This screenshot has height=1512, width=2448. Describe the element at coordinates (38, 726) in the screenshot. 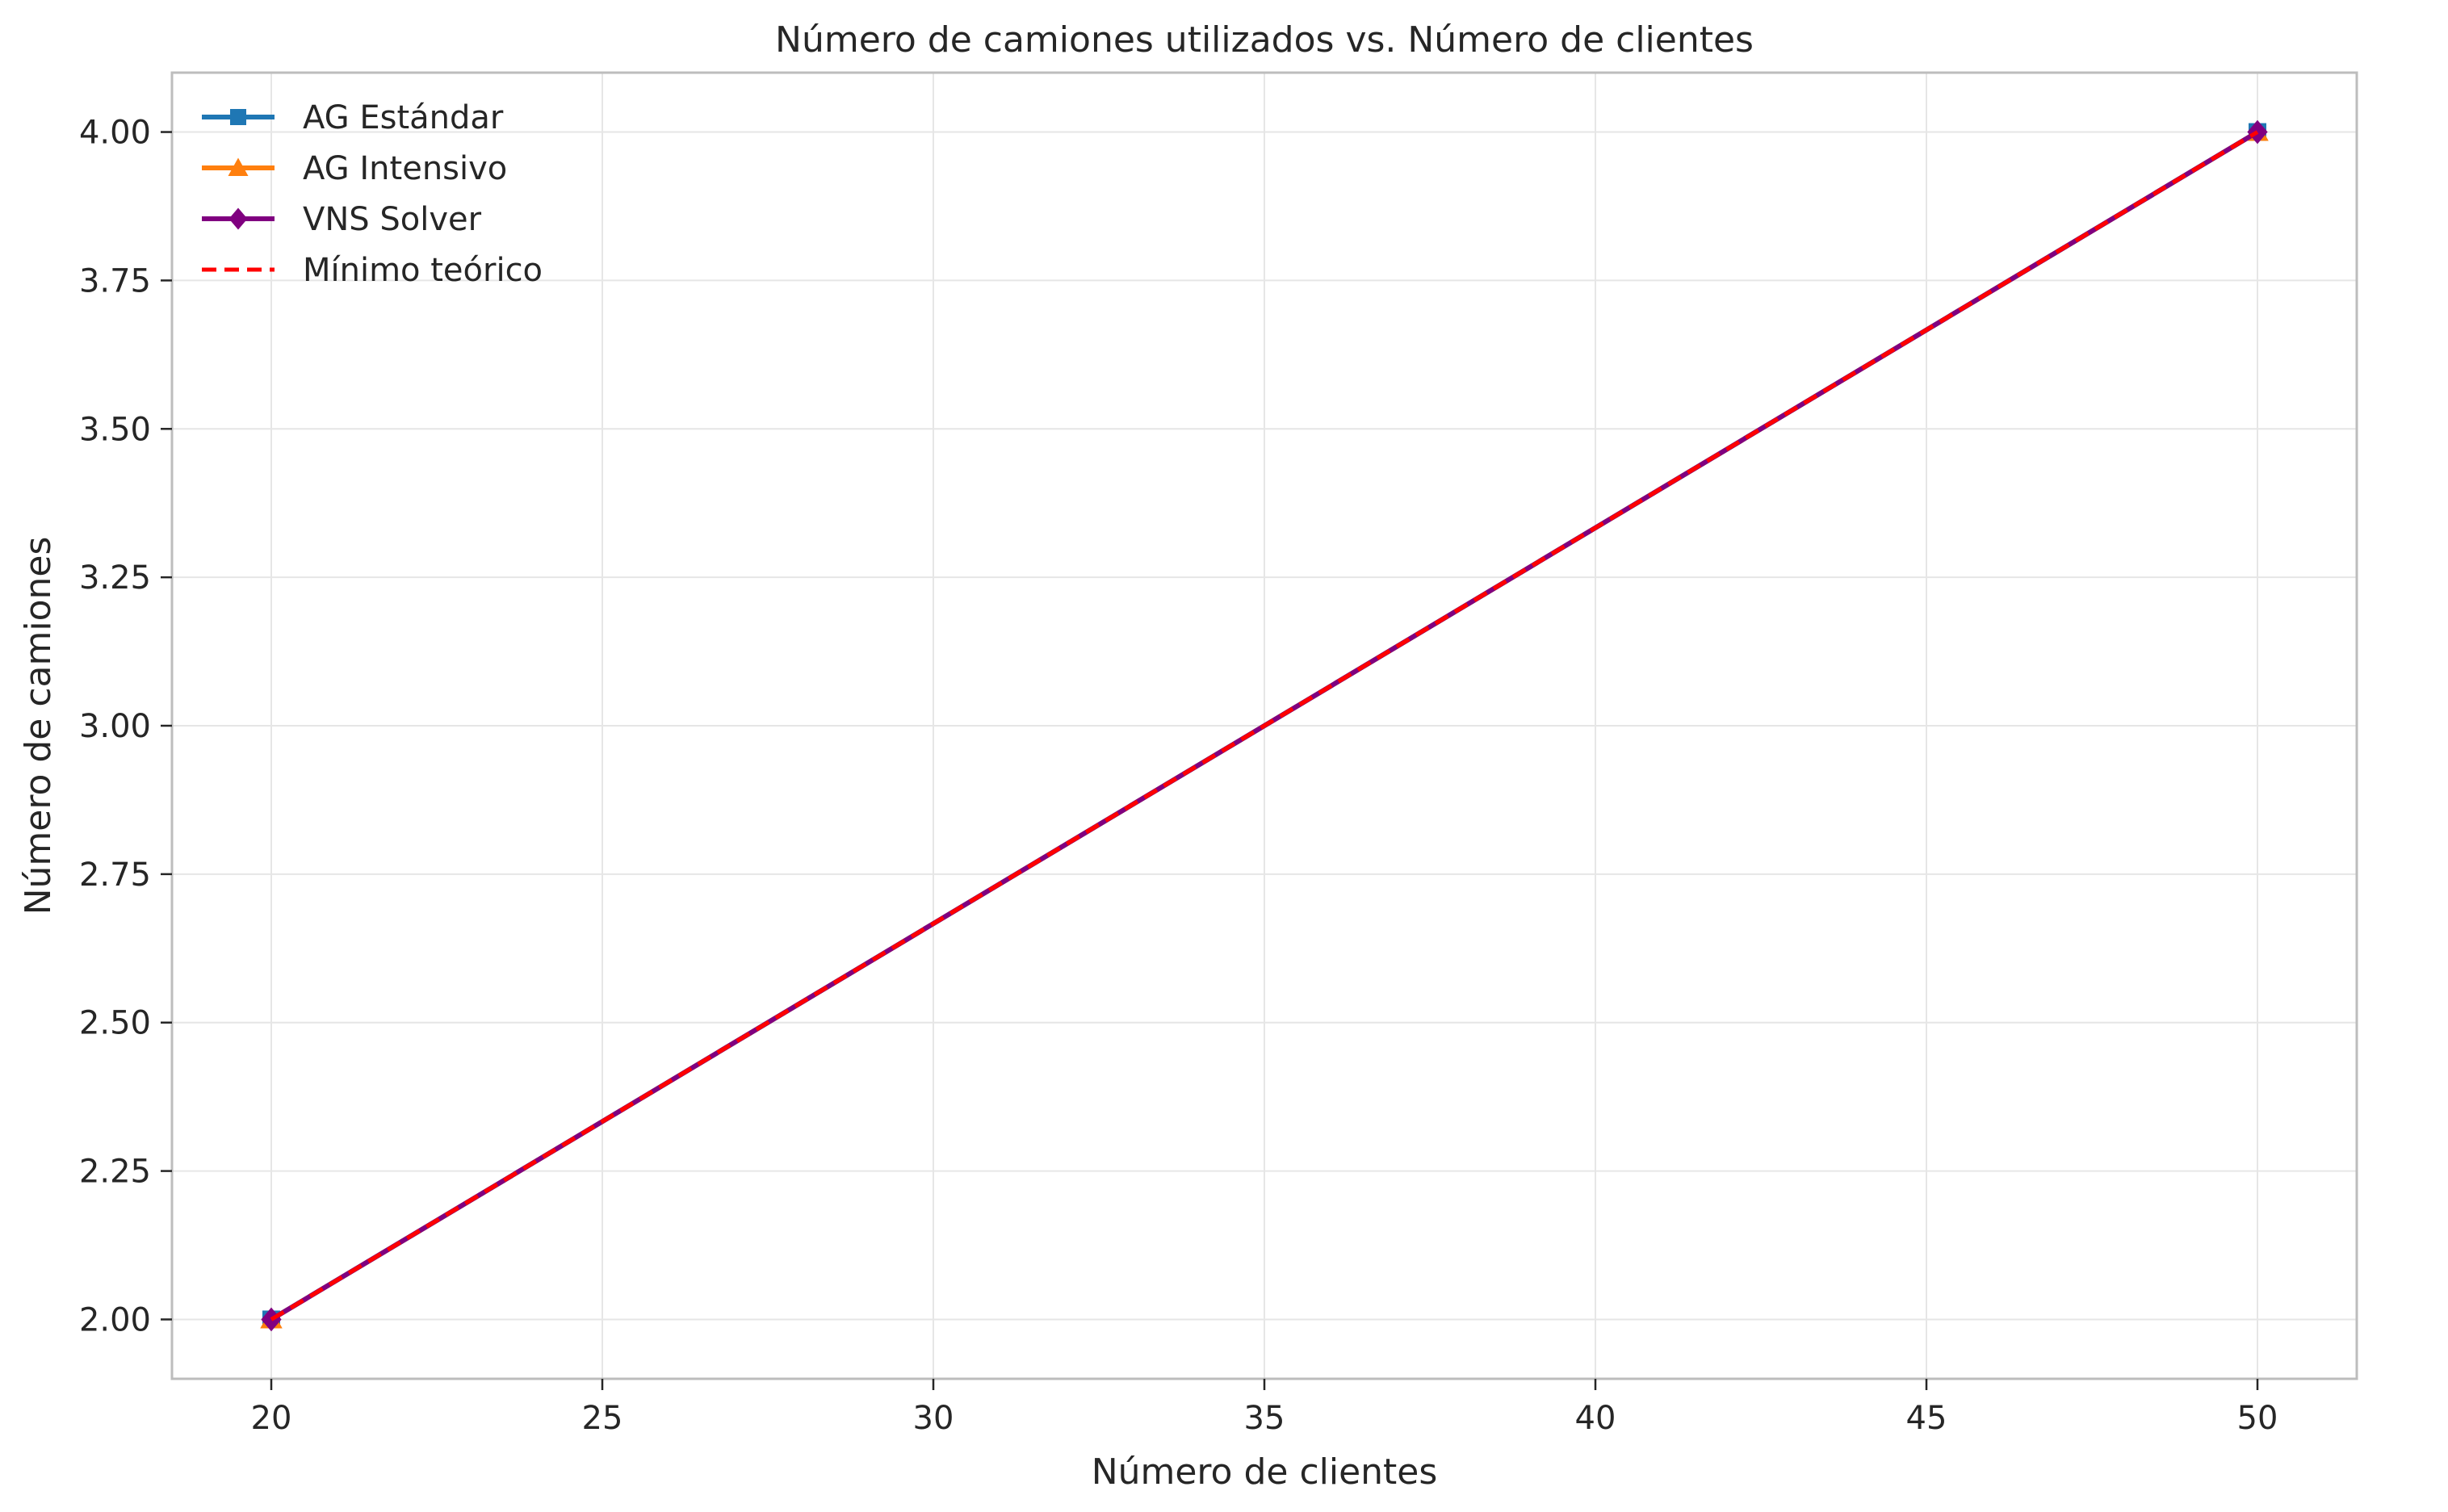

I see `y-axis-title: Número de camiones` at that location.